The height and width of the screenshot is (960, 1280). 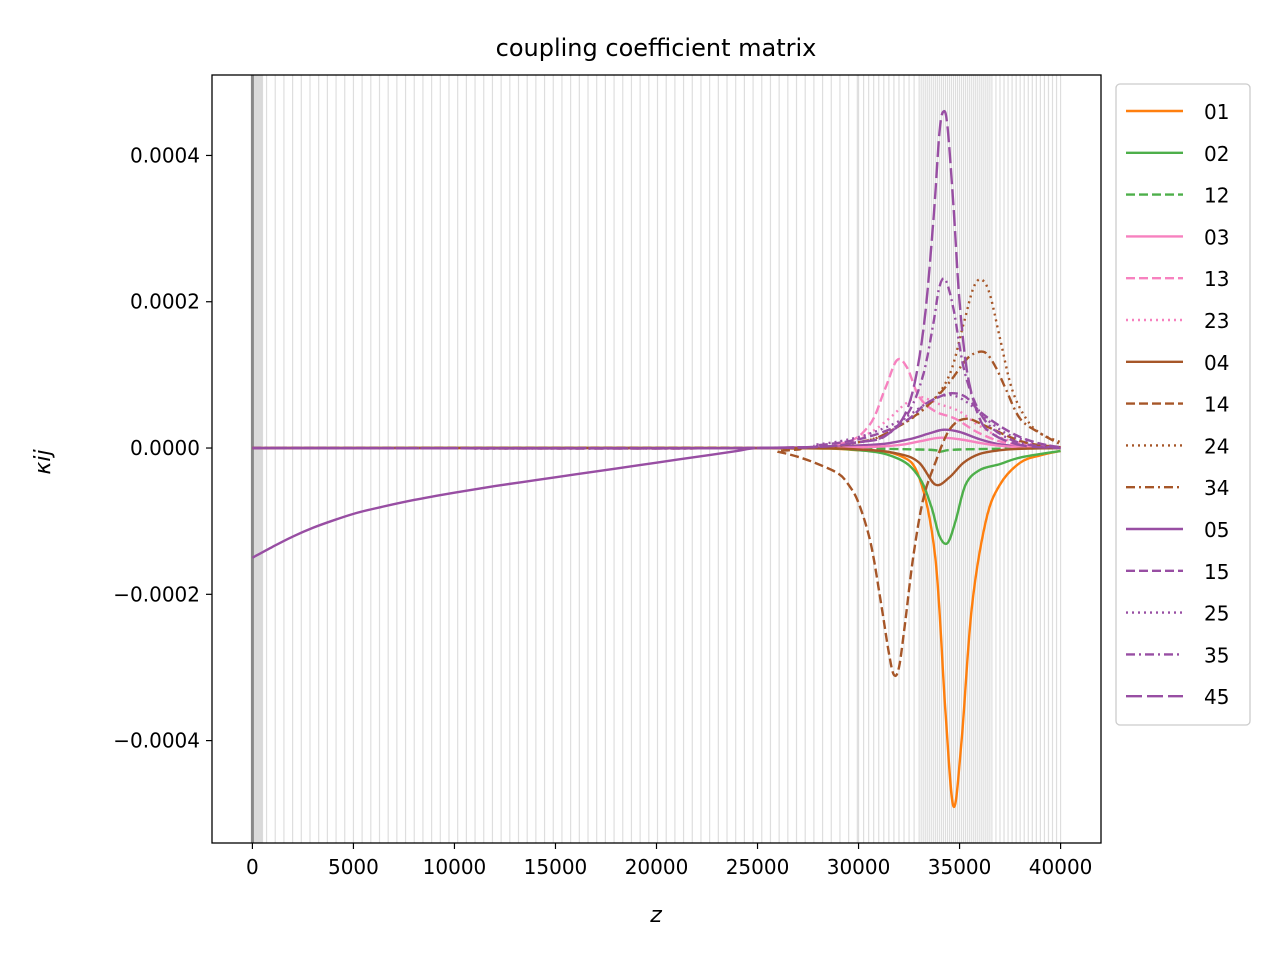 What do you see at coordinates (1216, 655) in the screenshot?
I see `legend-label-35: 35` at bounding box center [1216, 655].